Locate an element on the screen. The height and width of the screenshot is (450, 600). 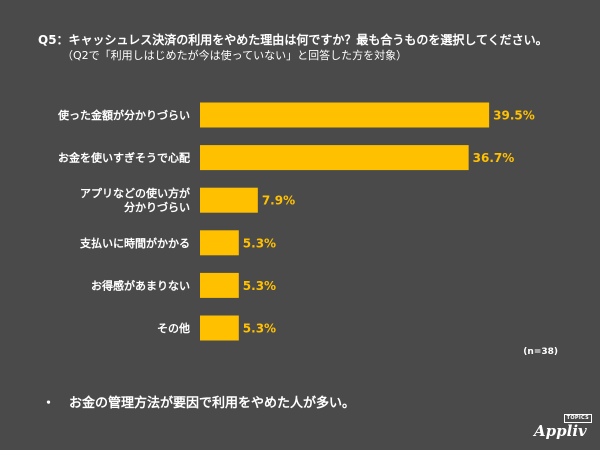
category-label-2-0: アプリなどの使い方が is located at coordinates (135, 193).